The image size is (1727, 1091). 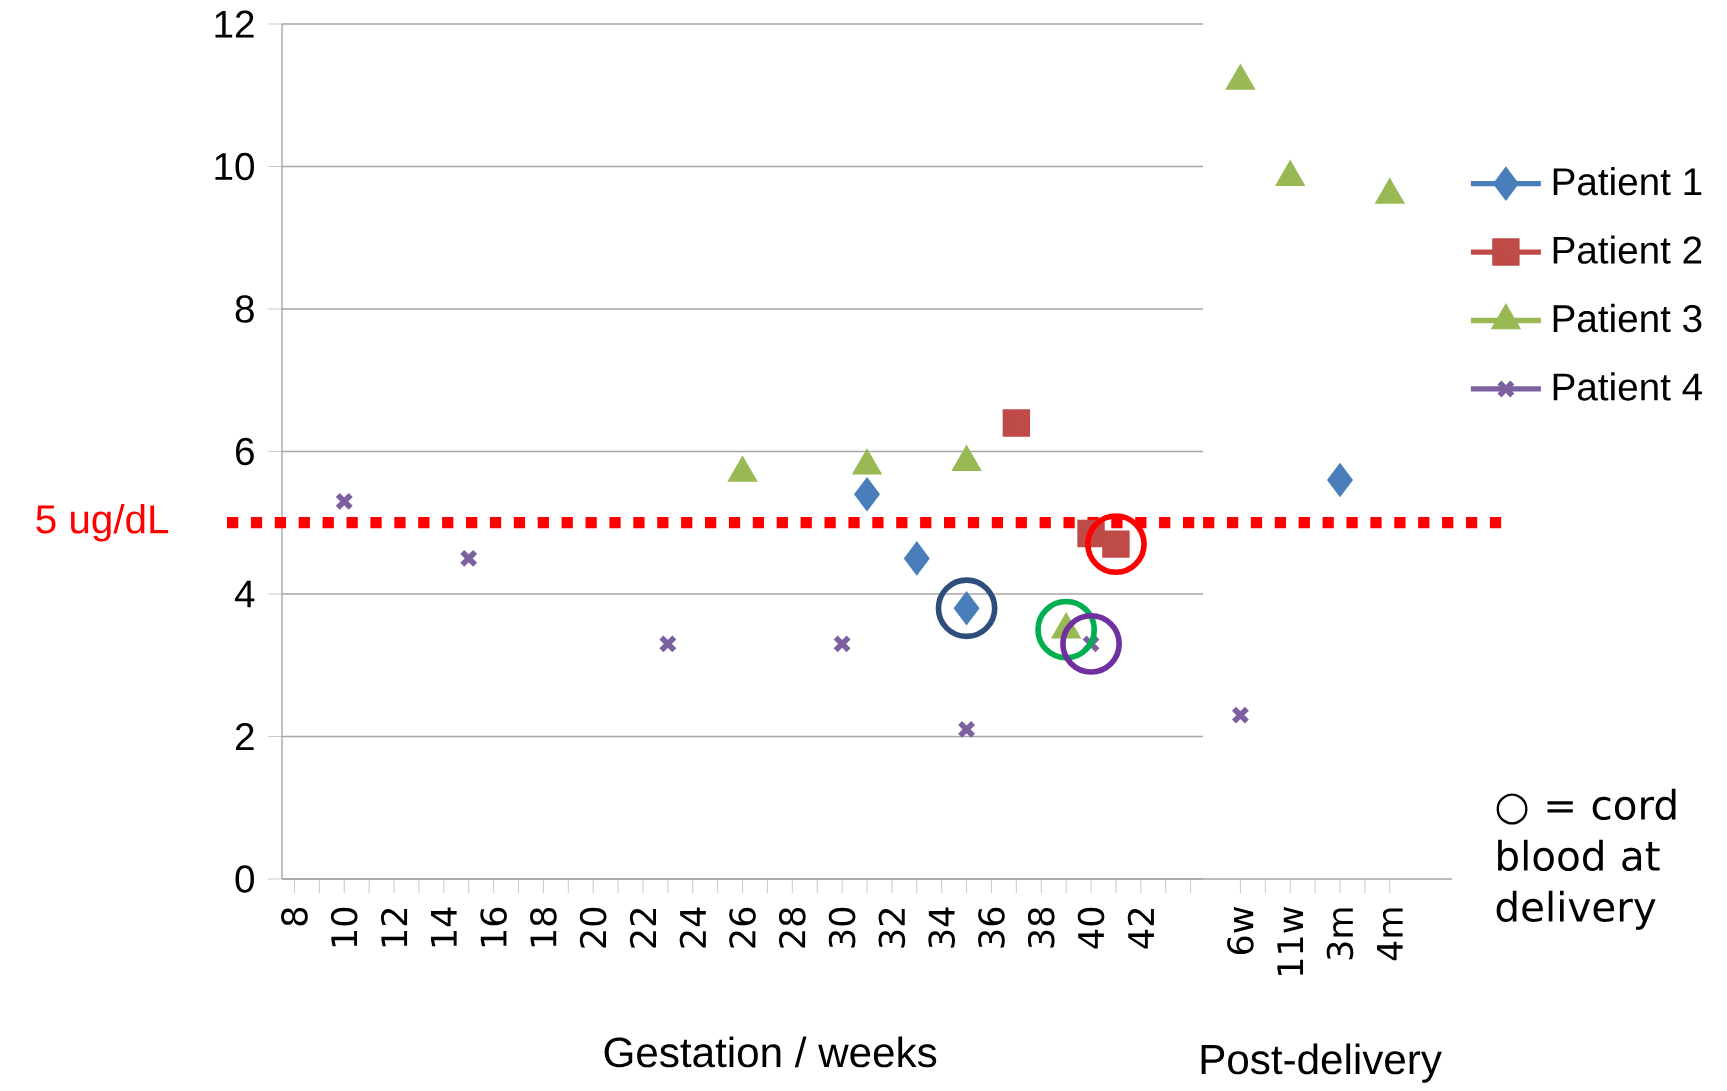 What do you see at coordinates (593, 927) in the screenshot?
I see `x-tick-label: 20` at bounding box center [593, 927].